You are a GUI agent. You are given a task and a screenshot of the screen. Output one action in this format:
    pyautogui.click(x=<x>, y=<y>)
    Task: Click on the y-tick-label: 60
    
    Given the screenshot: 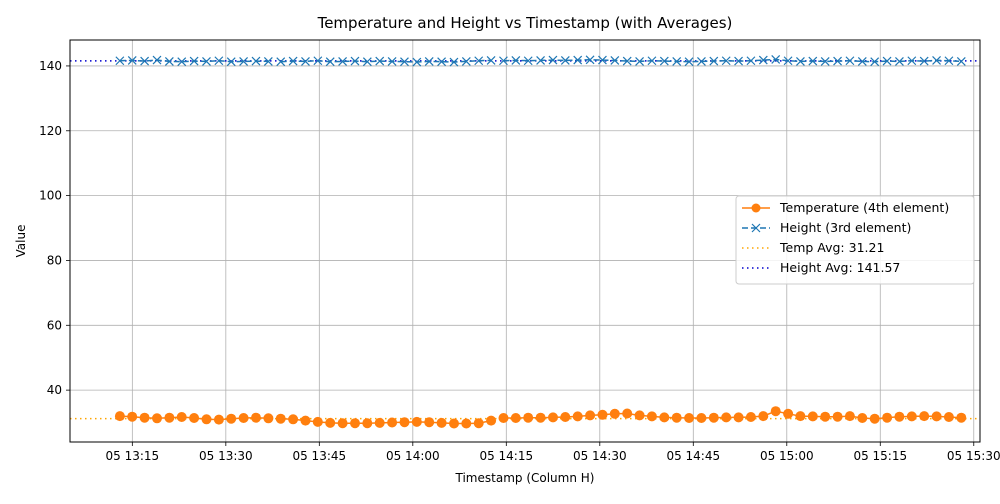 What is the action you would take?
    pyautogui.click(x=54, y=325)
    